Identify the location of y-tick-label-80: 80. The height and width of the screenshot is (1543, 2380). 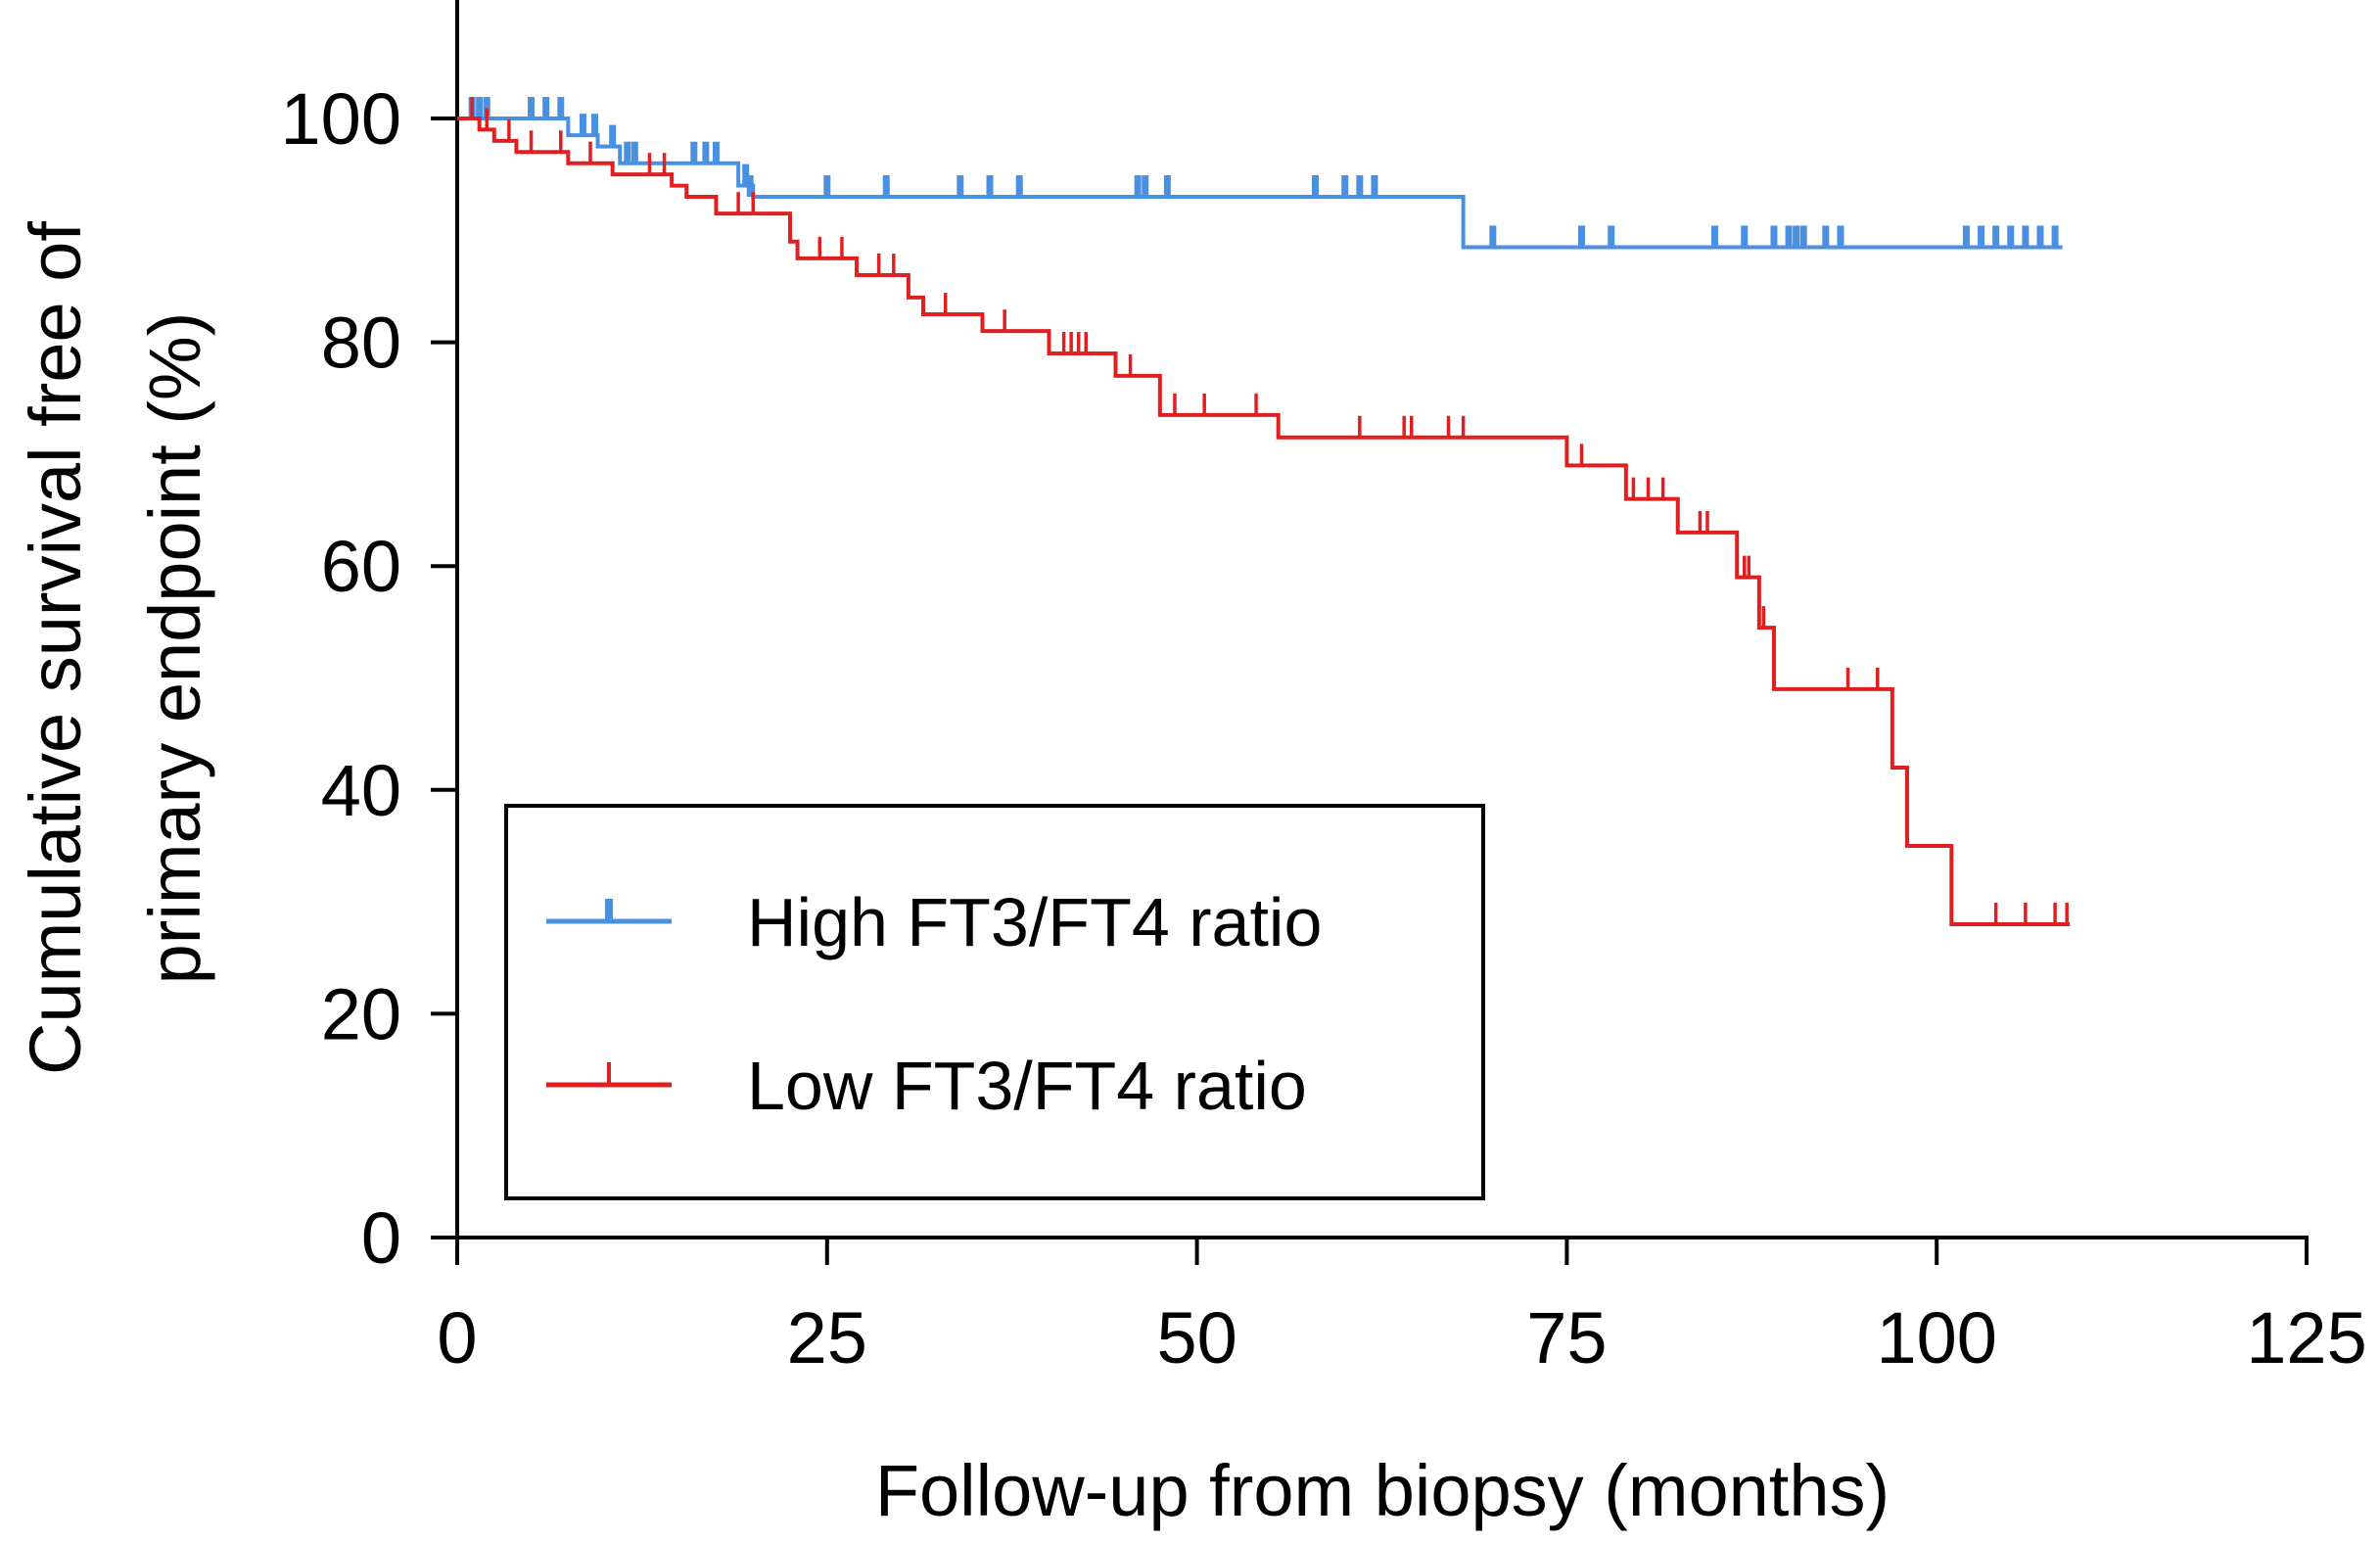
(361, 343).